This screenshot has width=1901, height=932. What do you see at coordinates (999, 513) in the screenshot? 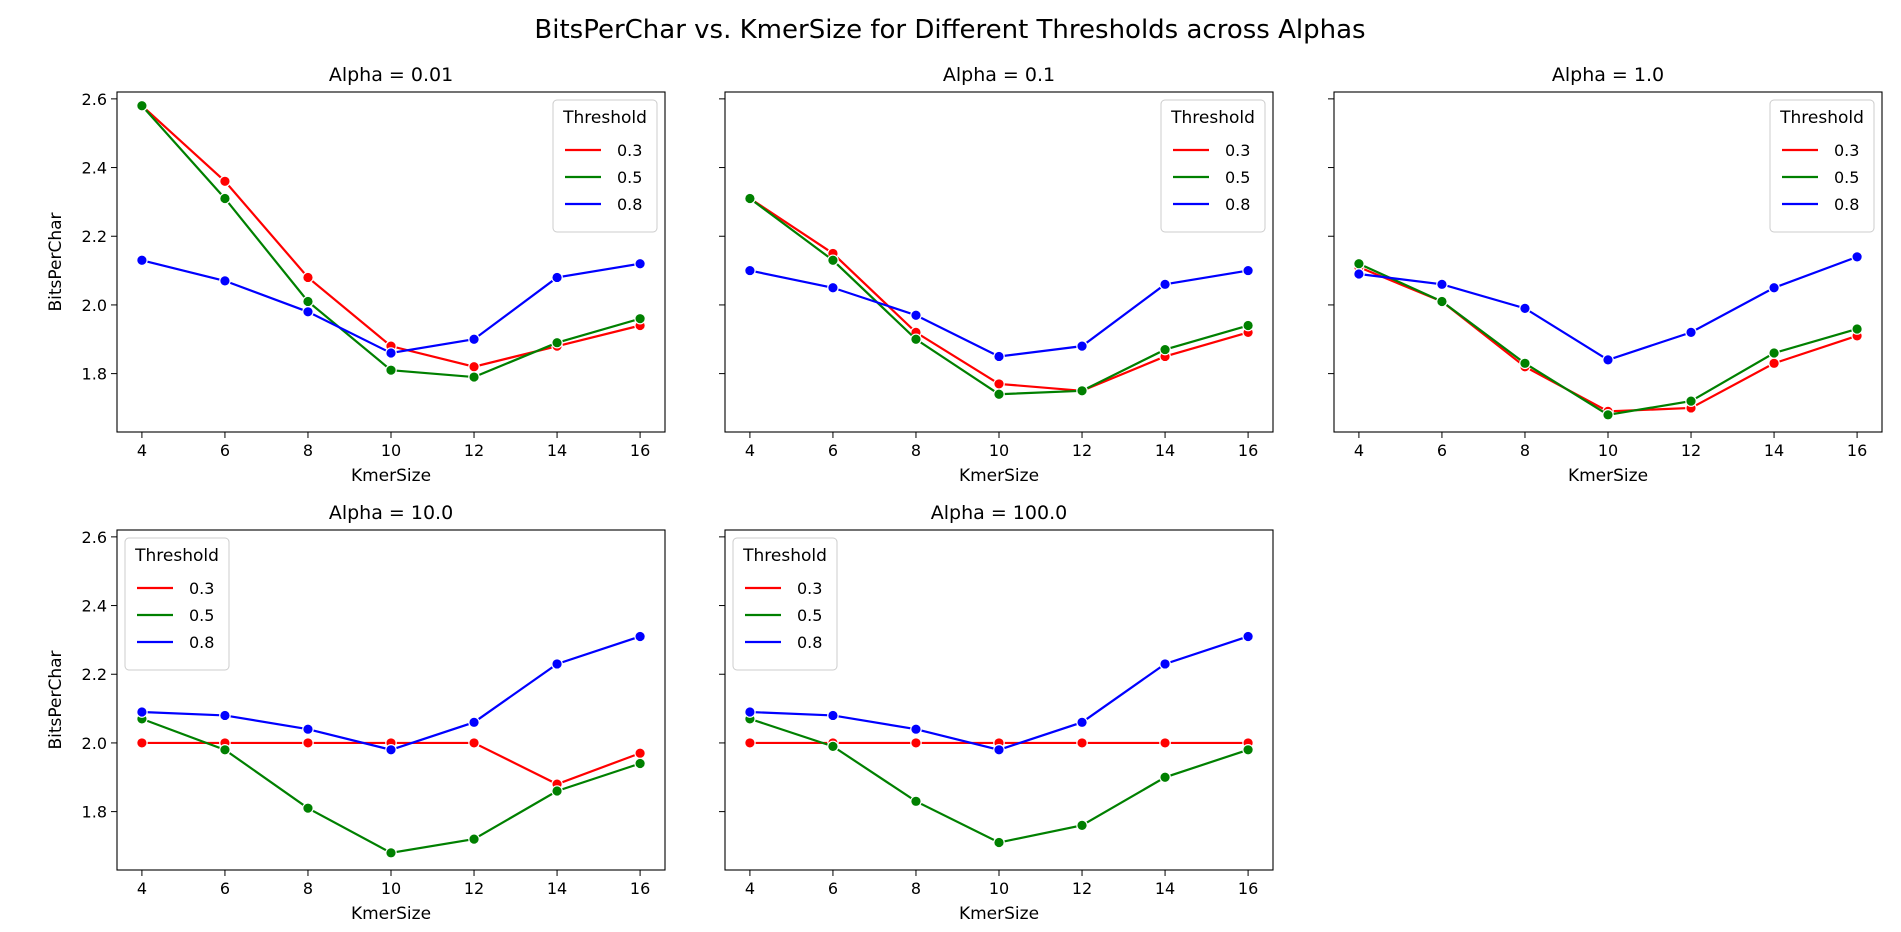
I see `subplot-title: Alpha = 100.0` at bounding box center [999, 513].